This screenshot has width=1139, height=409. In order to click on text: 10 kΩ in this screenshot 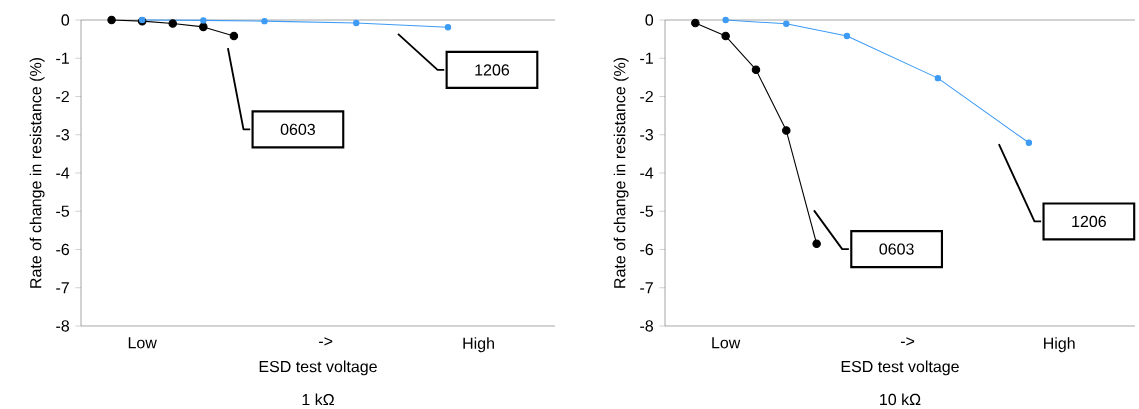, I will do `click(900, 399)`.